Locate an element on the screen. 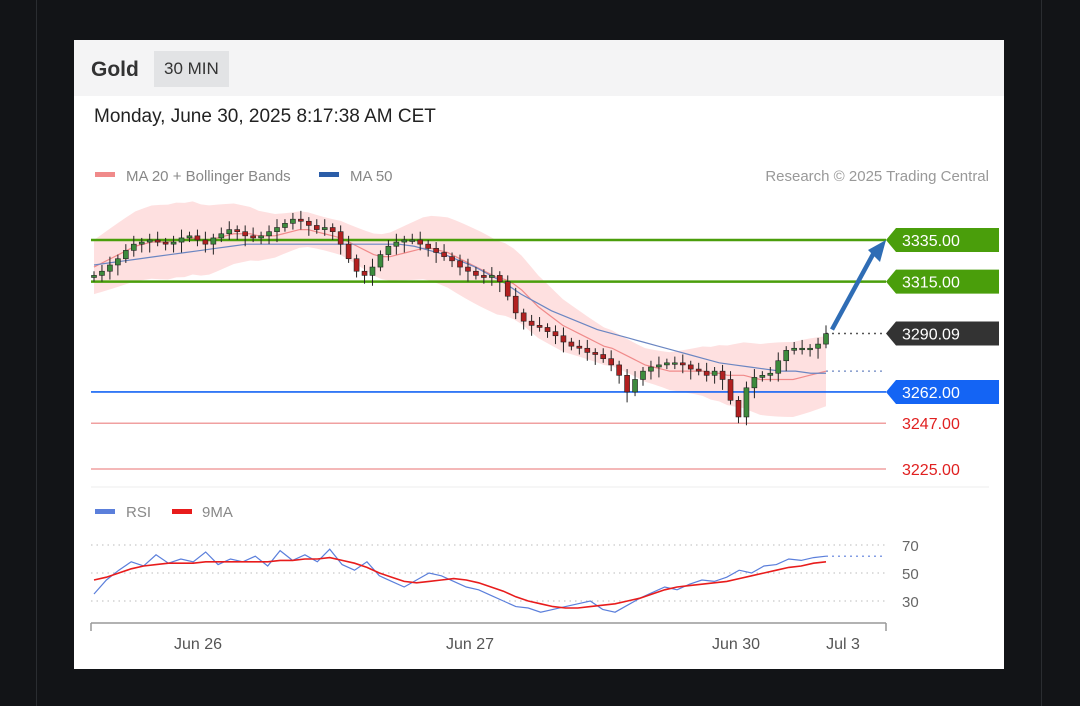 The height and width of the screenshot is (706, 1080). rsi-ma-legend-label: 9MA is located at coordinates (217, 512).